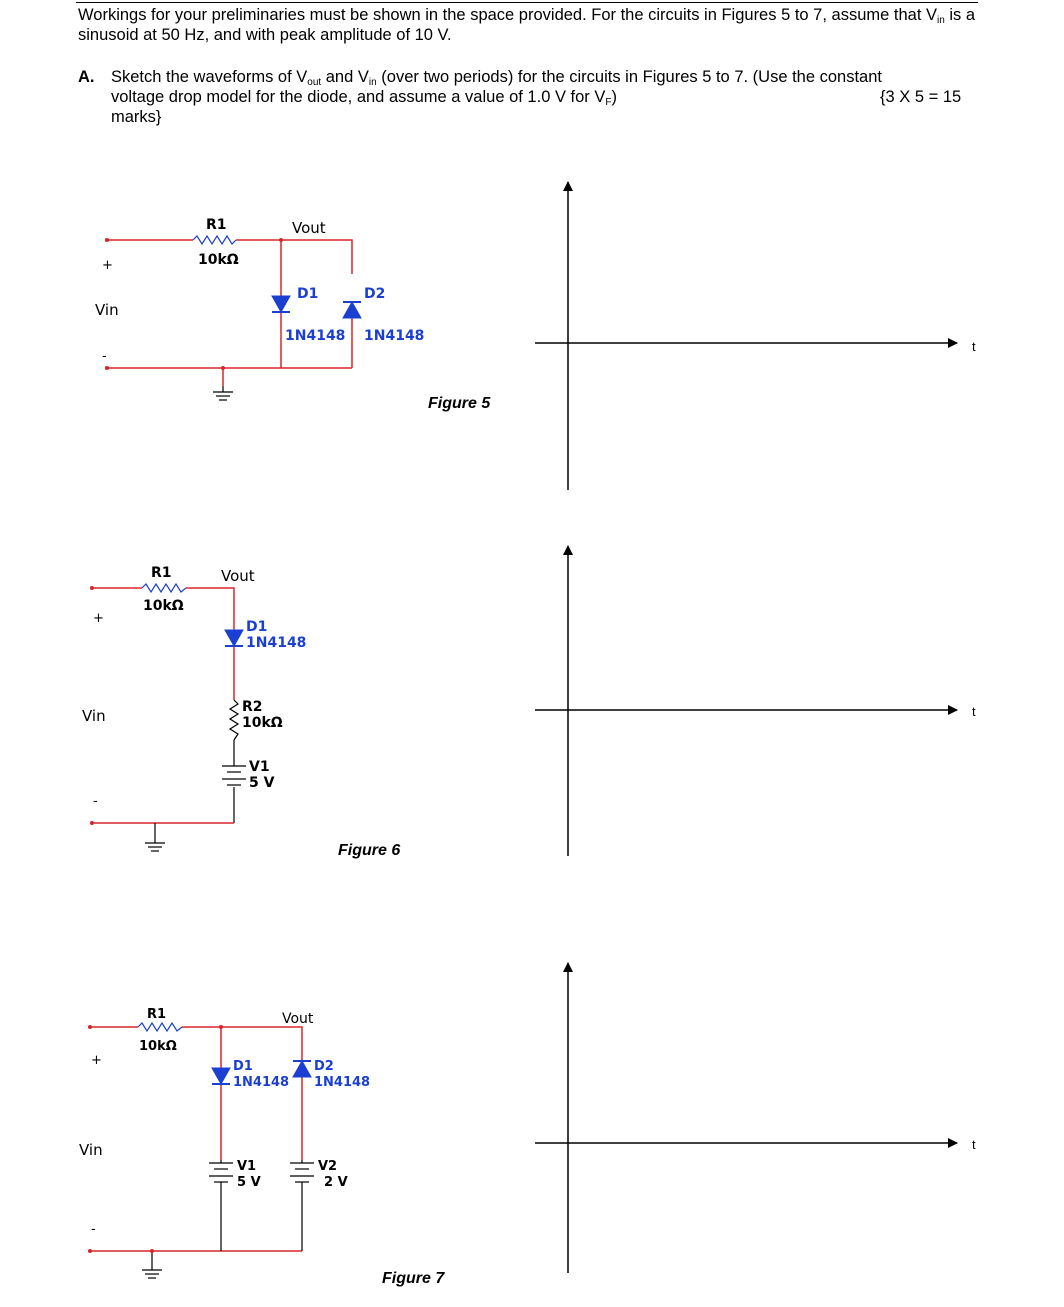  I want to click on figure-6-d1-diode, so click(234, 638).